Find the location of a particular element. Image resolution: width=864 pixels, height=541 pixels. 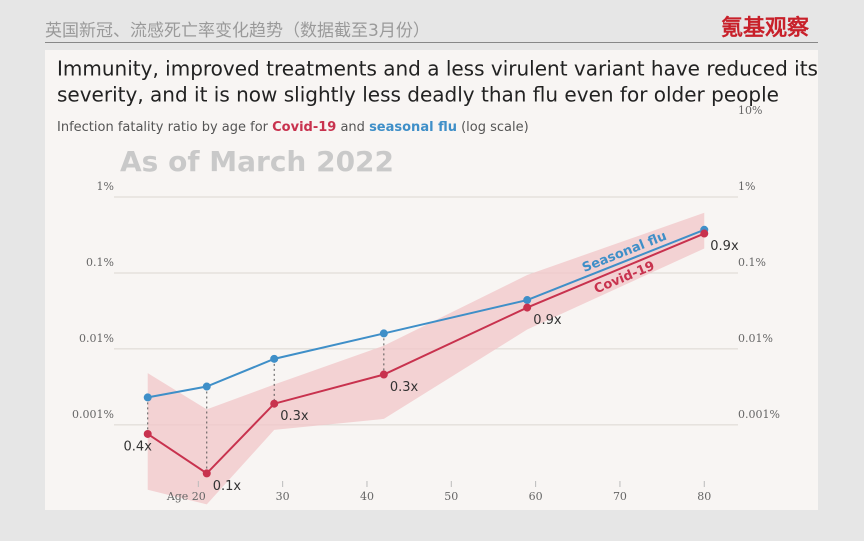

x-tick-label: 70 is located at coordinates (620, 496).